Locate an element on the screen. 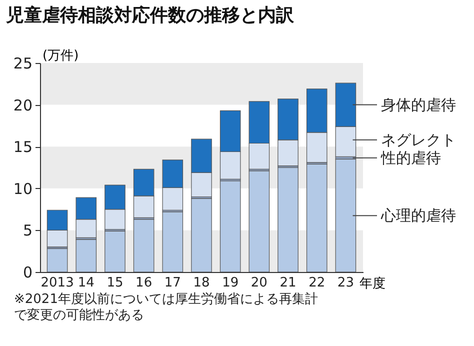  y-tick-label: 5 is located at coordinates (27, 231).